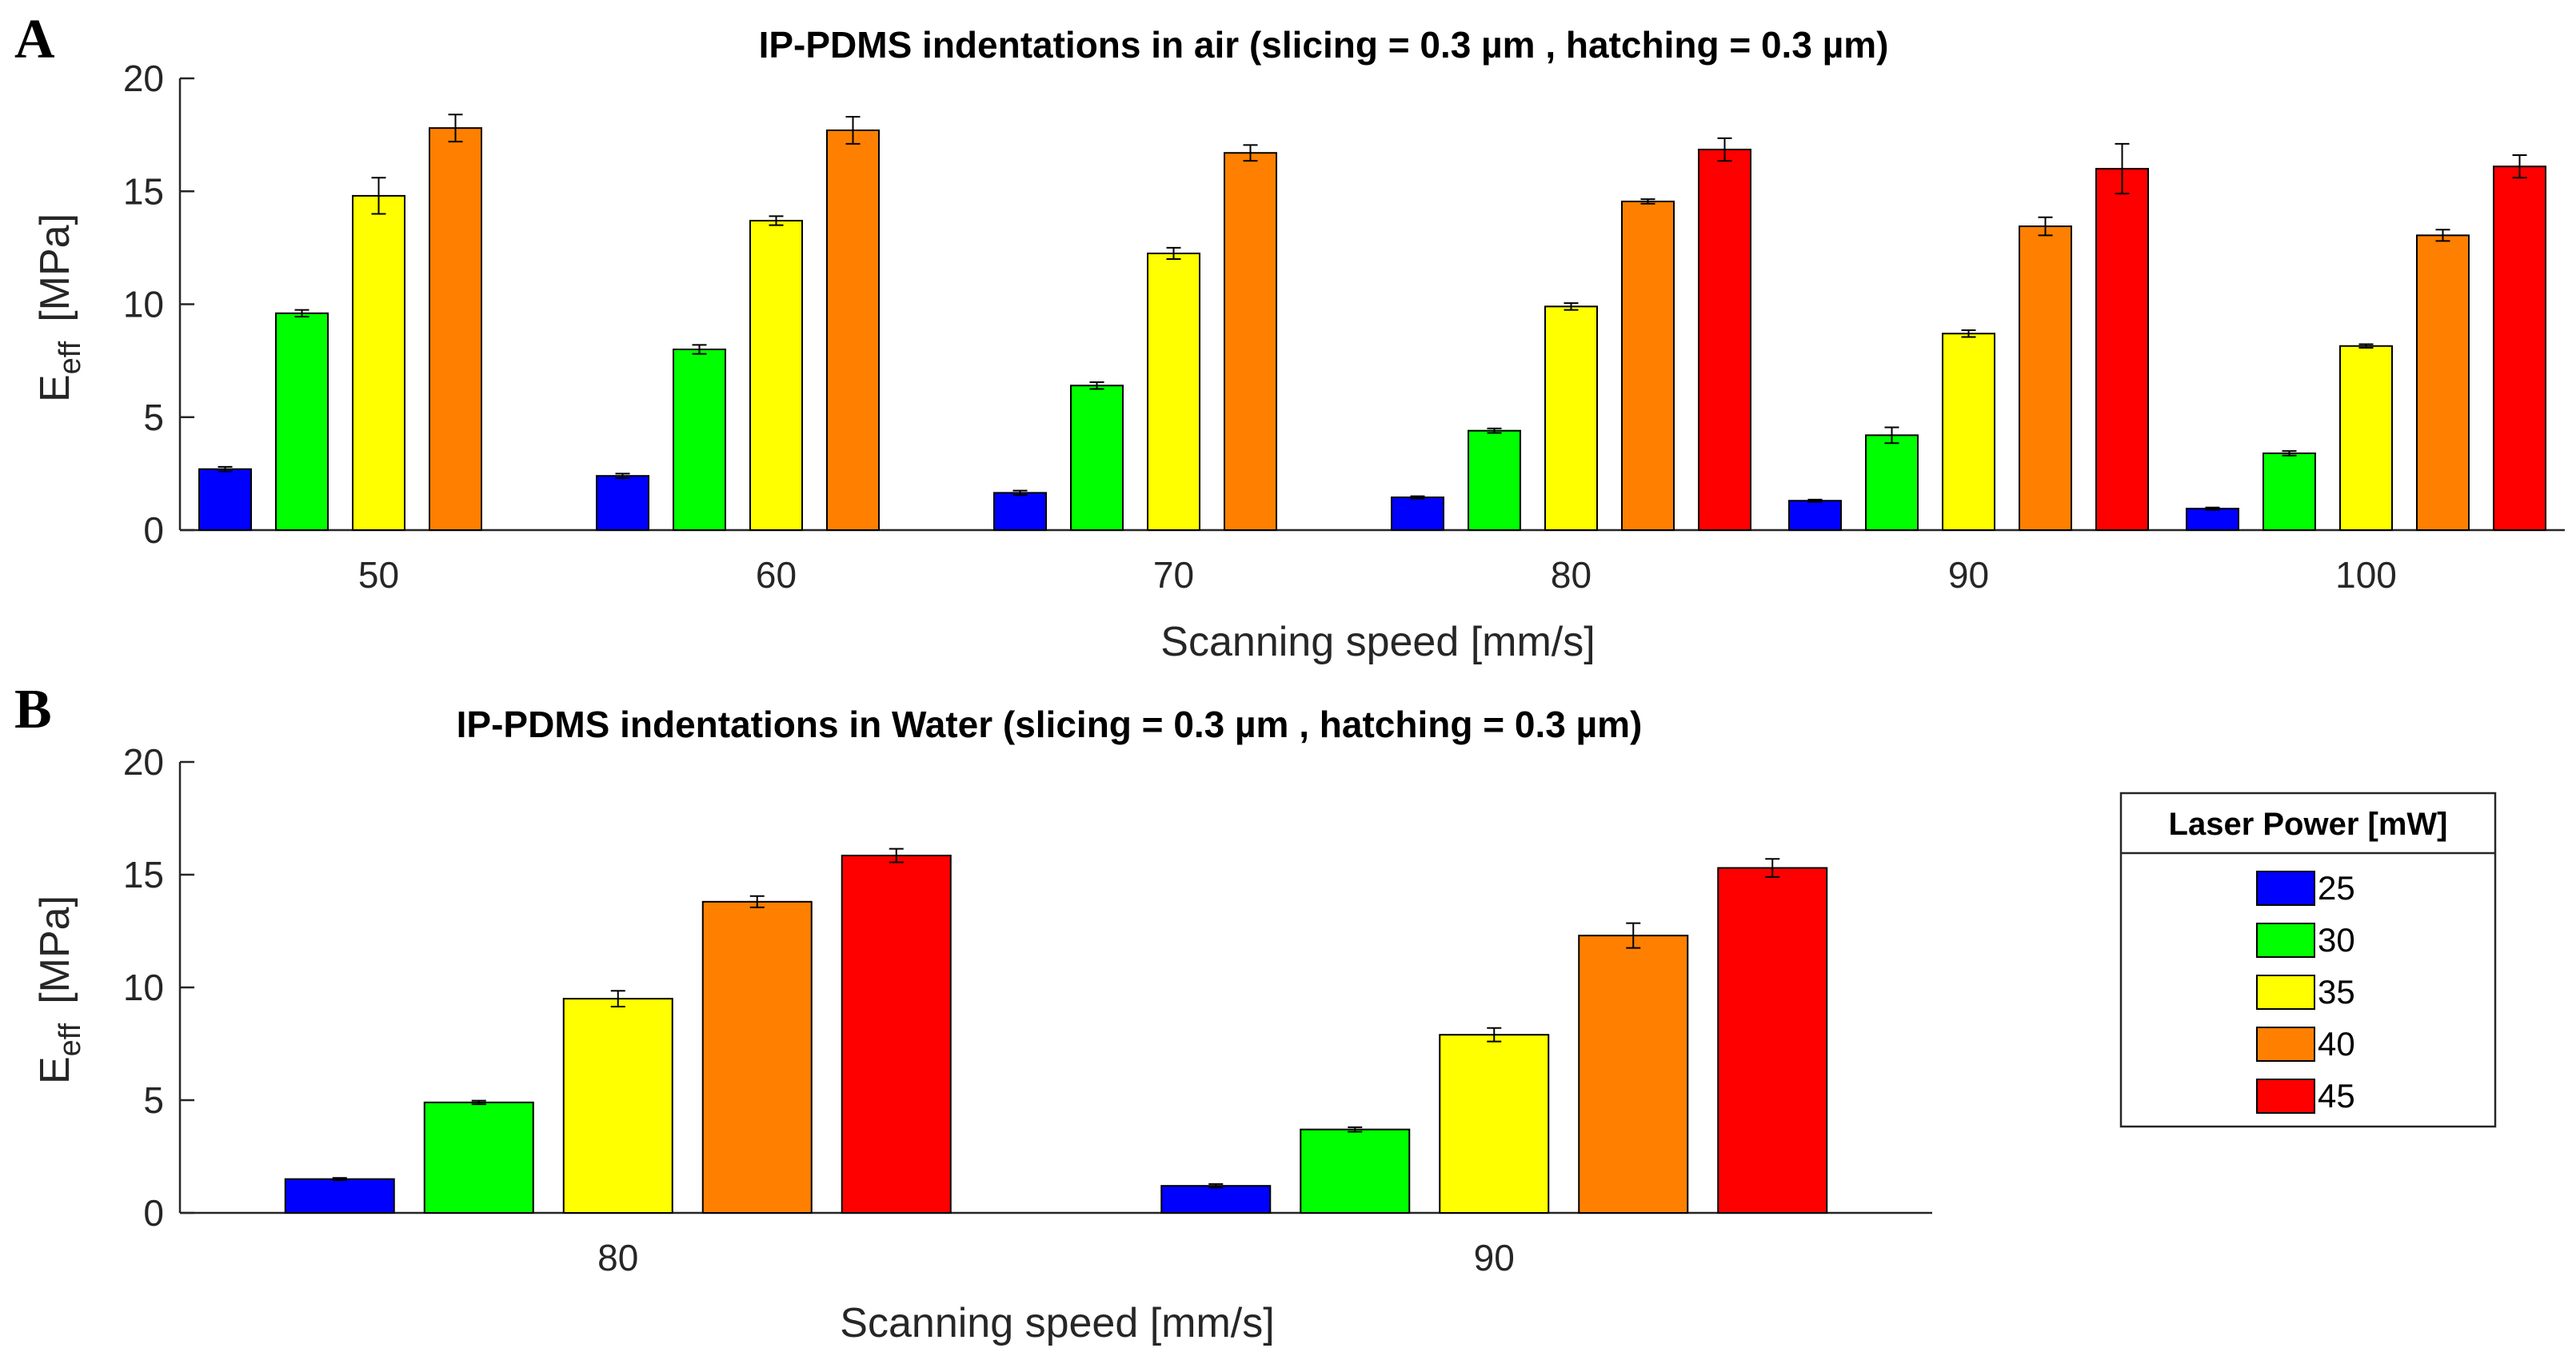  What do you see at coordinates (2337, 1096) in the screenshot?
I see `legend-label-45: 45` at bounding box center [2337, 1096].